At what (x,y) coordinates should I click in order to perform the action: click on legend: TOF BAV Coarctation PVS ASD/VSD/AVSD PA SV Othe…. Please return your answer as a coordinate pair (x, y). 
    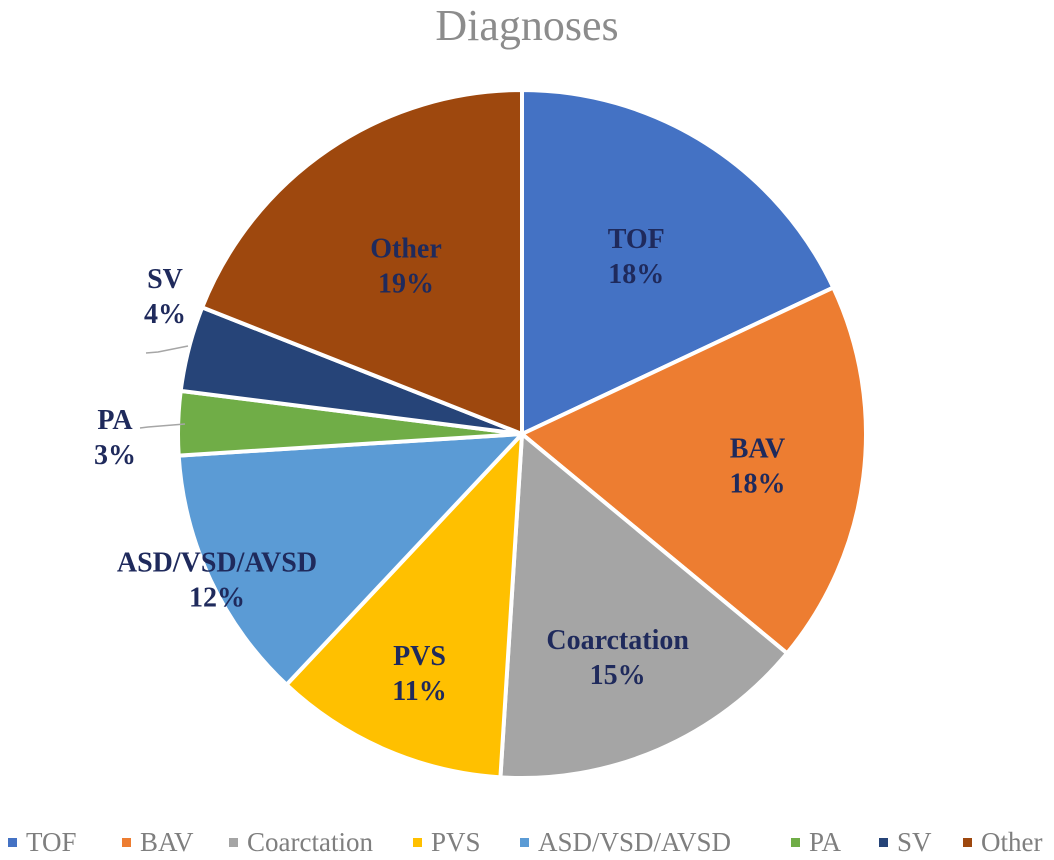
    Looking at the image, I should click on (527, 842).